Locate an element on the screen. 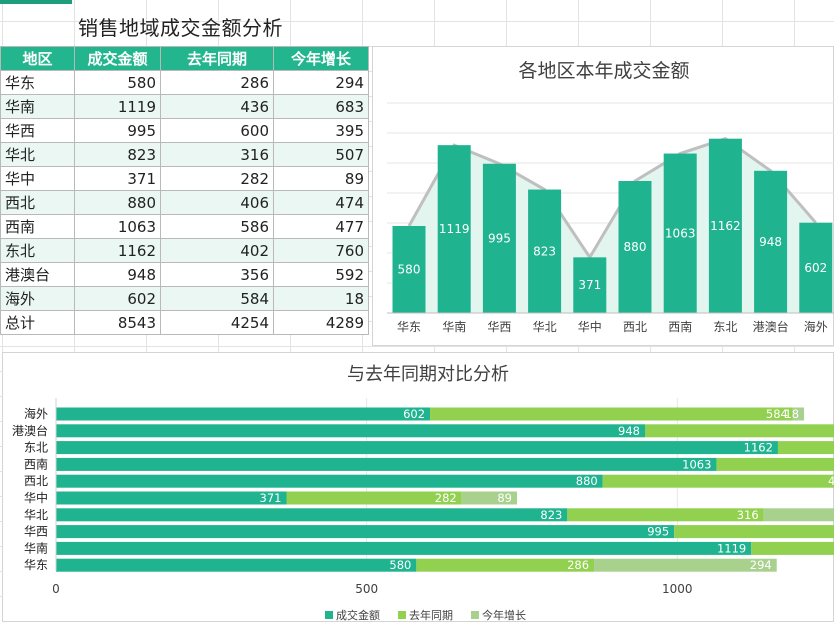  sheet-title: 销售地域成交金额分析 is located at coordinates (180, 28).